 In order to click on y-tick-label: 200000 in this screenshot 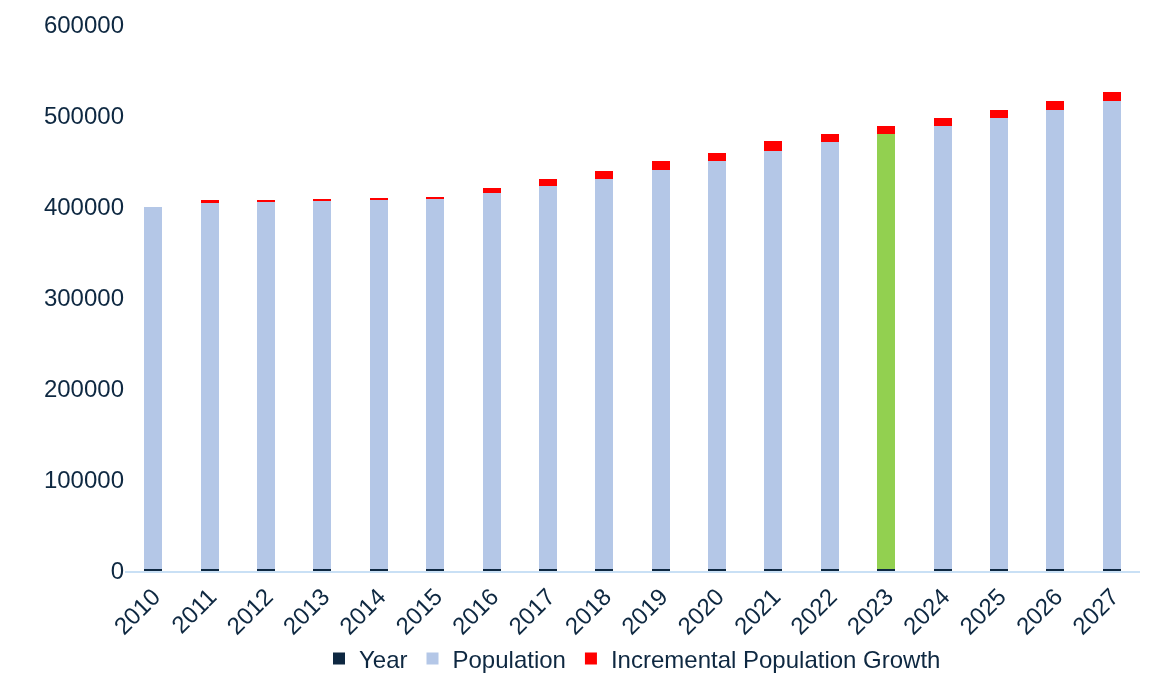, I will do `click(83, 389)`.